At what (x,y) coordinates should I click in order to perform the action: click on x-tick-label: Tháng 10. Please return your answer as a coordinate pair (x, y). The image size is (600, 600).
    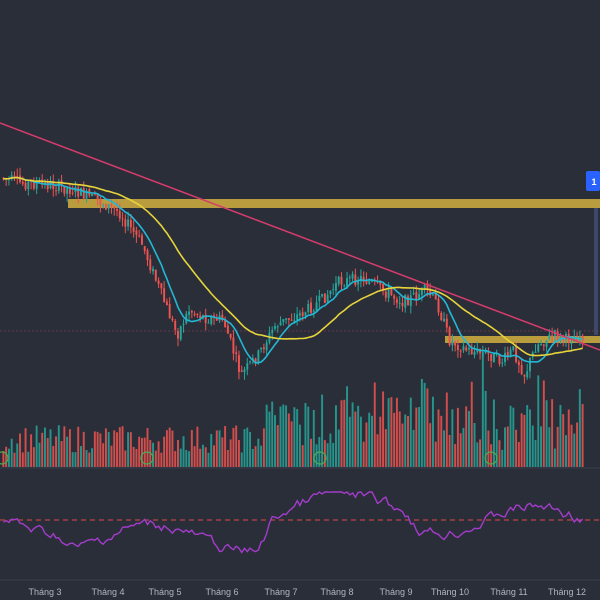
    Looking at the image, I should click on (450, 592).